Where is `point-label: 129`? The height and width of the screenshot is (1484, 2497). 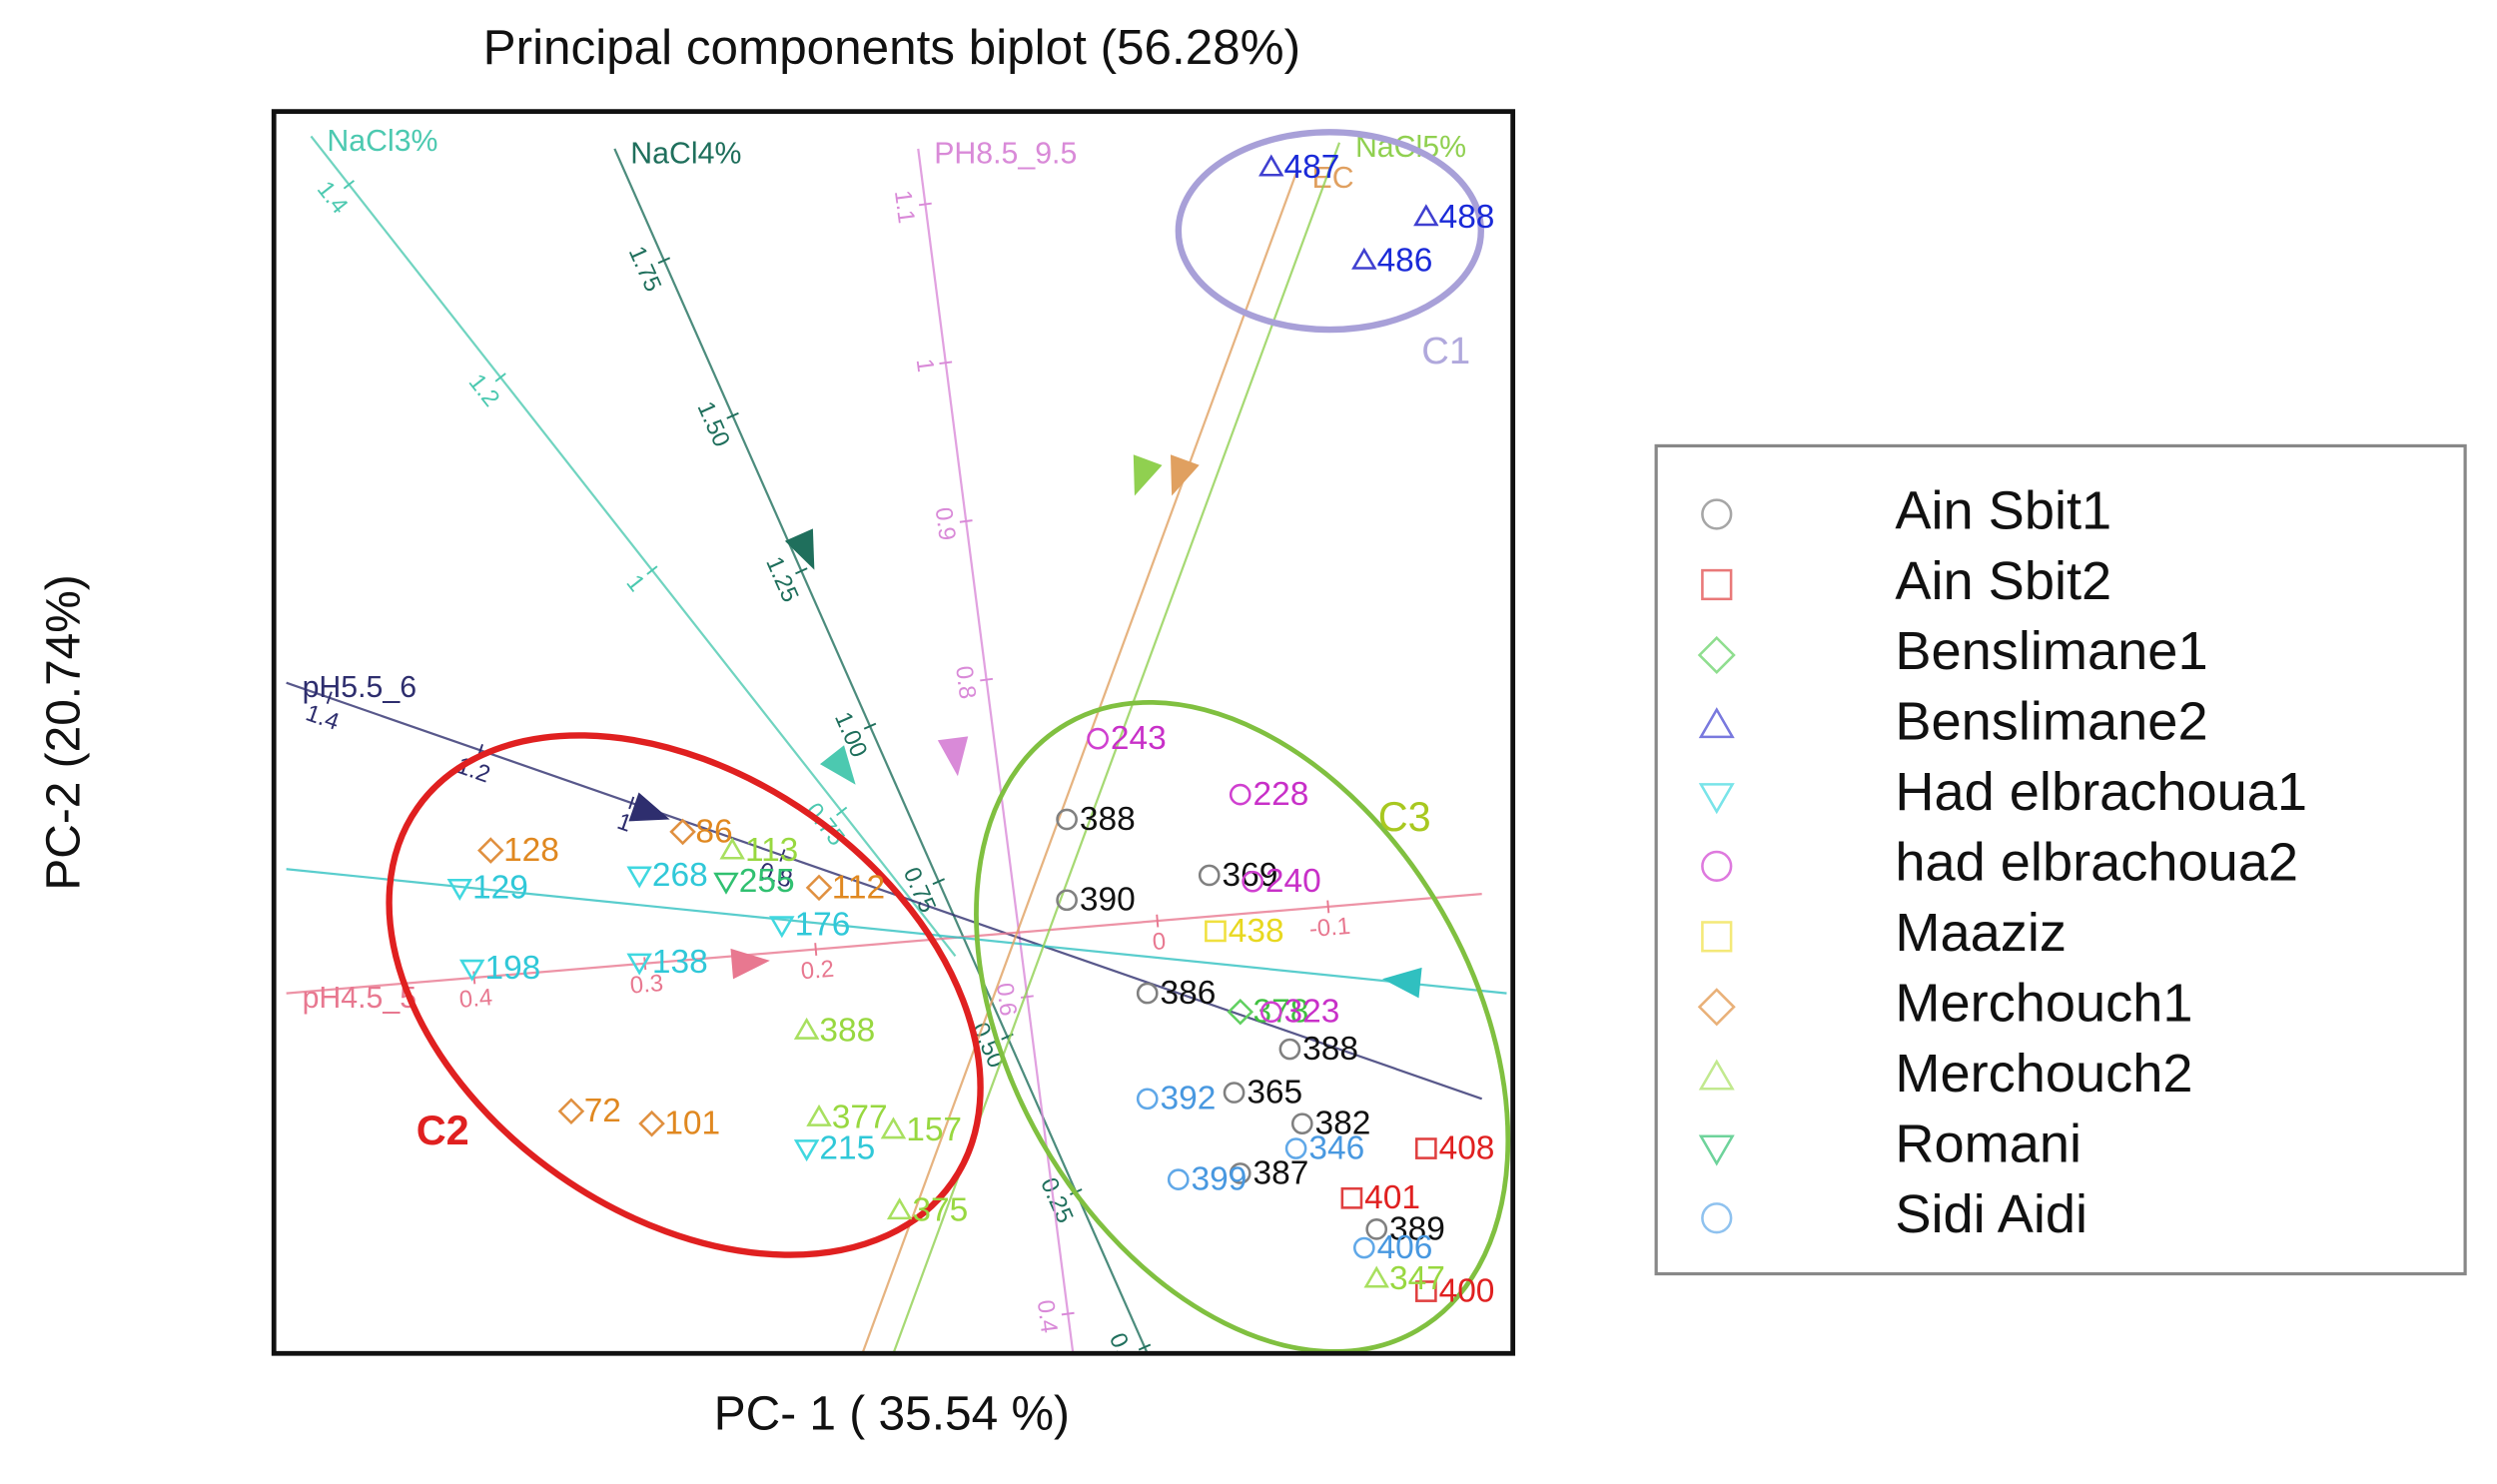 point-label: 129 is located at coordinates (500, 887).